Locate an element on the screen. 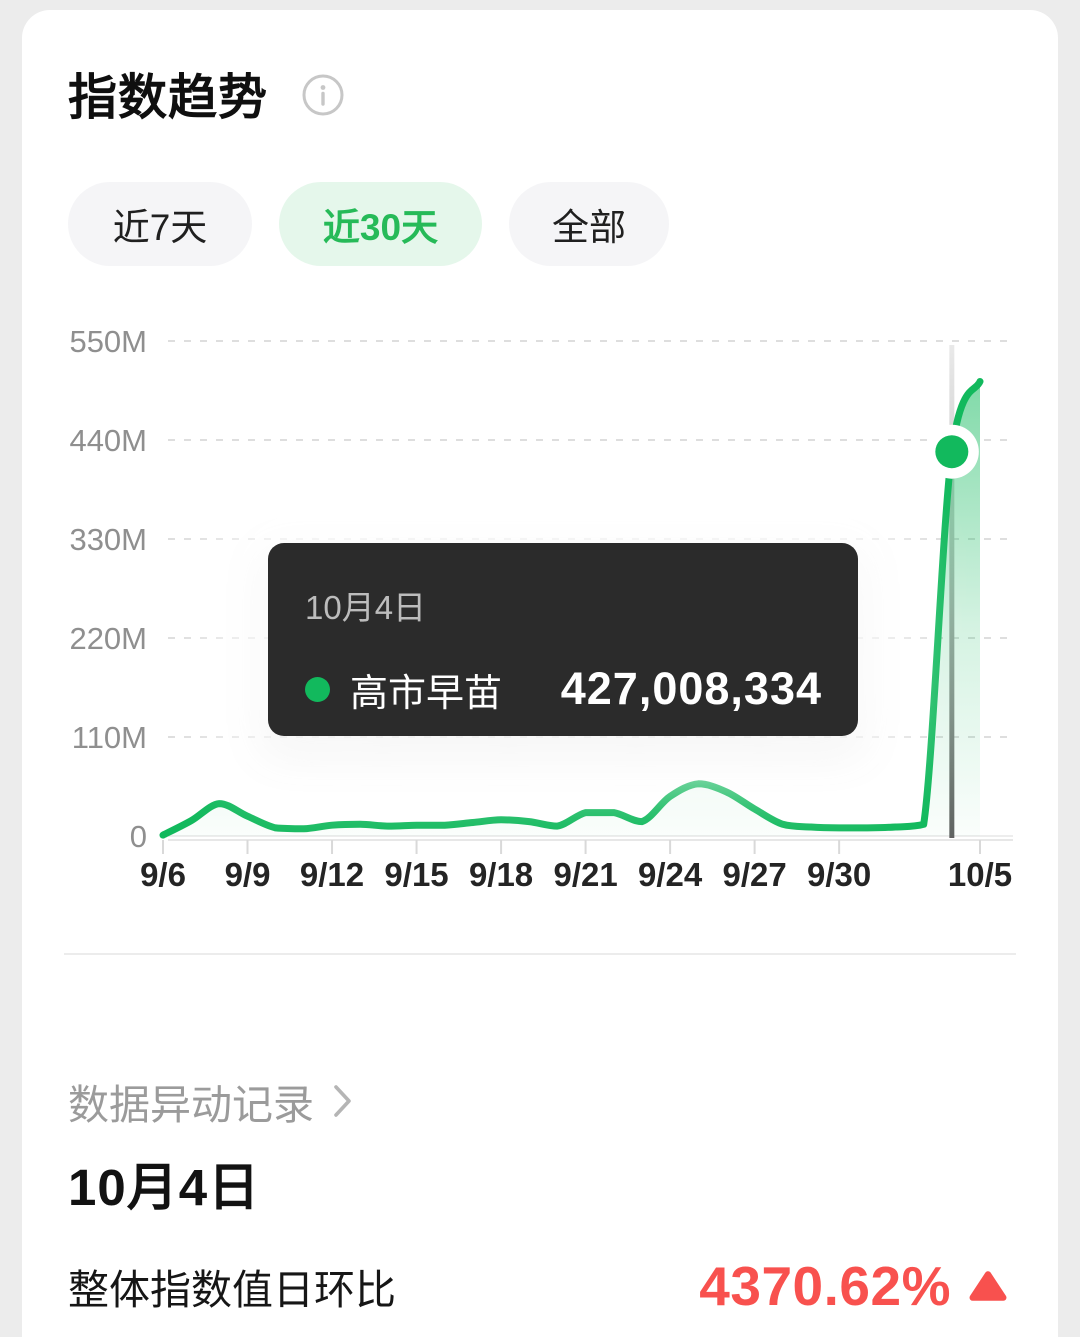  tooltip-series-name: 高市早苗 is located at coordinates (426, 693).